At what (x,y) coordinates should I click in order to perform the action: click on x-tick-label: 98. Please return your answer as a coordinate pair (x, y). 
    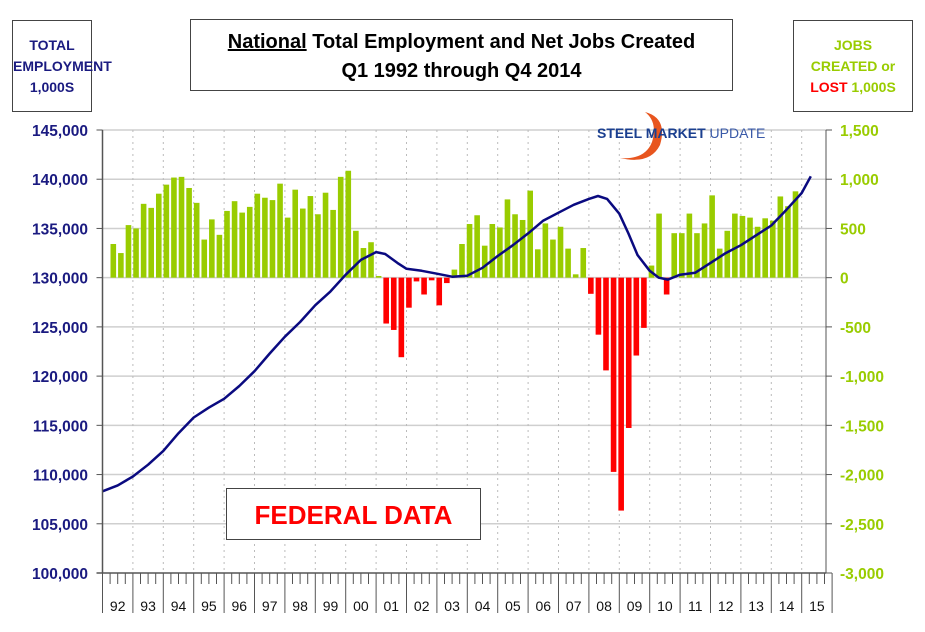
    Looking at the image, I should click on (300, 606).